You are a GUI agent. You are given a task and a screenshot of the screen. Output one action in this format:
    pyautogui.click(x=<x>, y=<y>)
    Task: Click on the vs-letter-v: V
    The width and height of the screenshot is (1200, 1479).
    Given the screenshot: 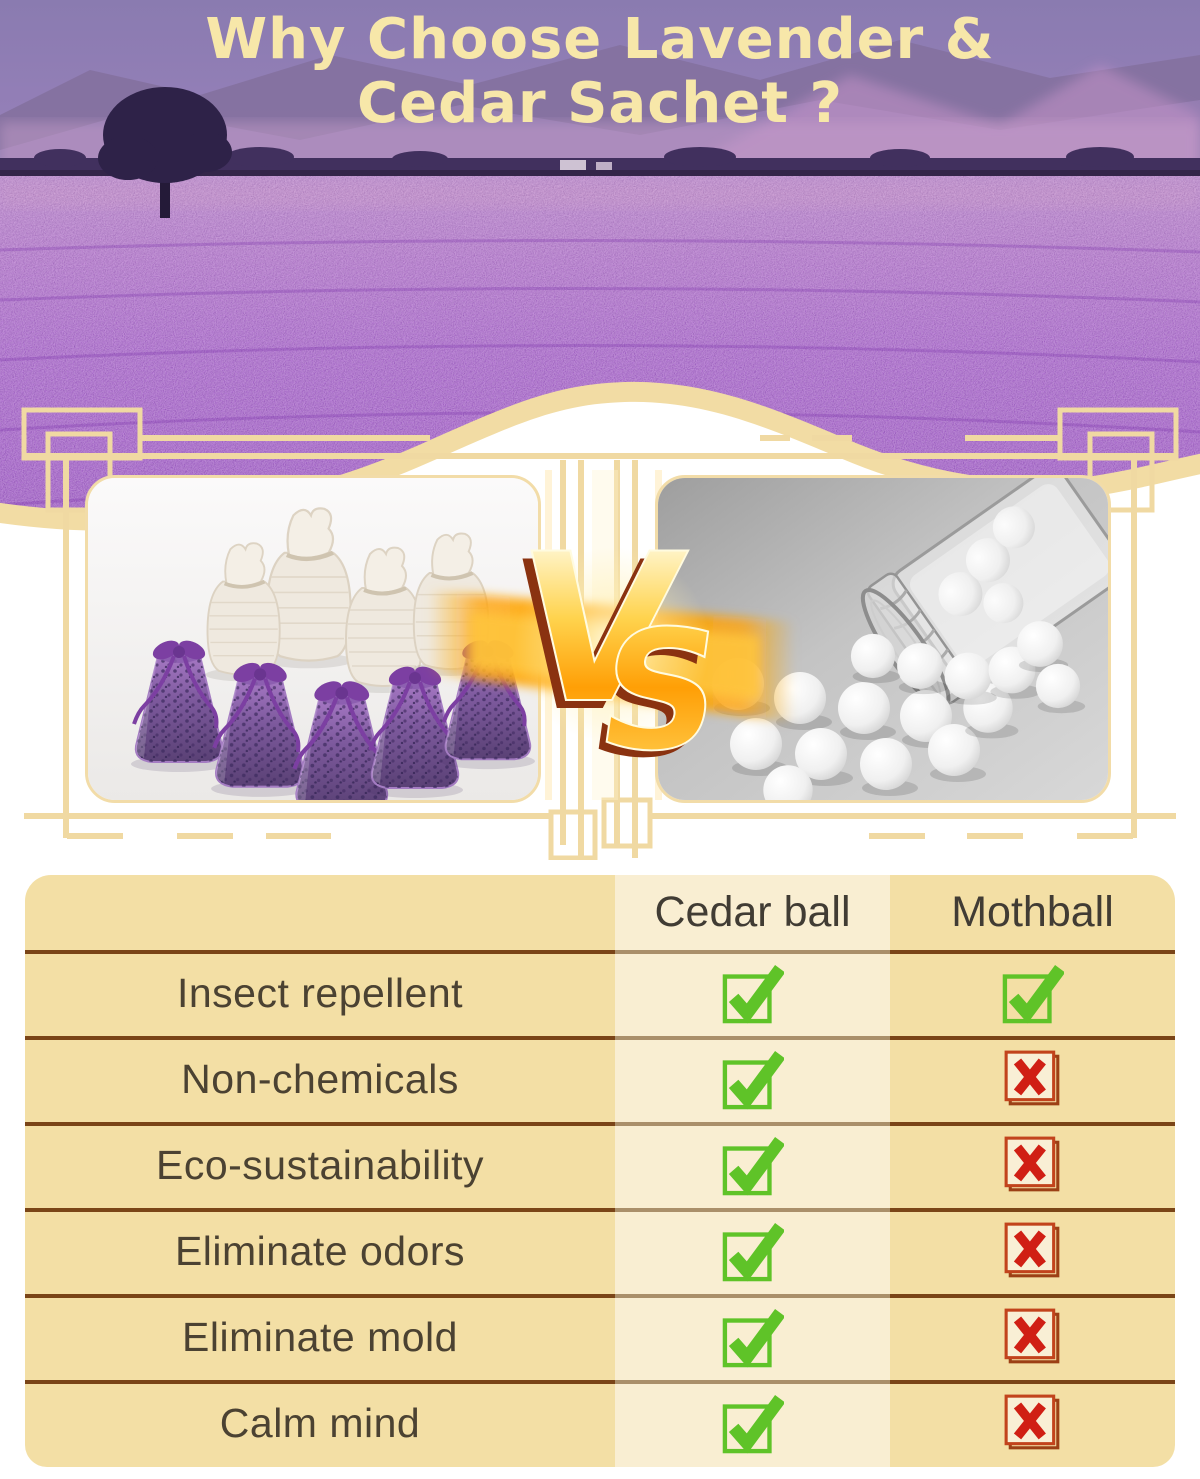 What is the action you would take?
    pyautogui.click(x=599, y=634)
    